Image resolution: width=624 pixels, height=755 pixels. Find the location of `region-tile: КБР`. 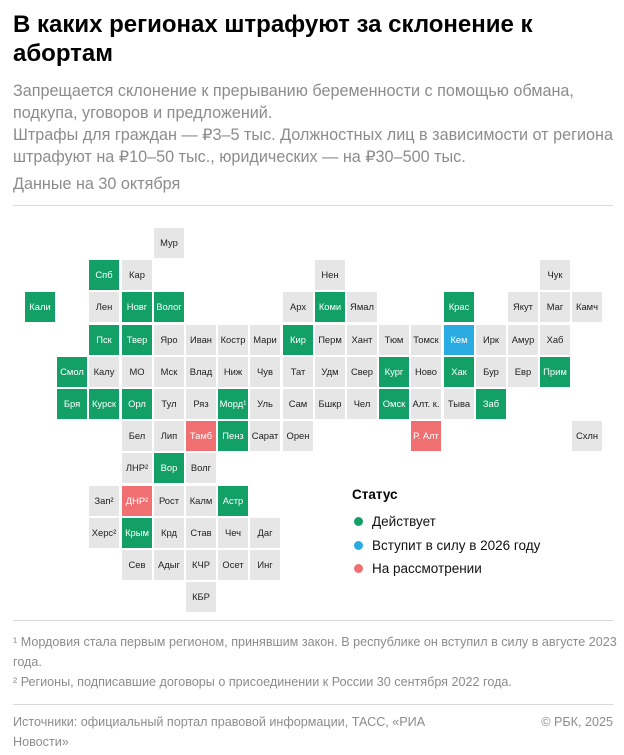

region-tile: КБР is located at coordinates (201, 597).